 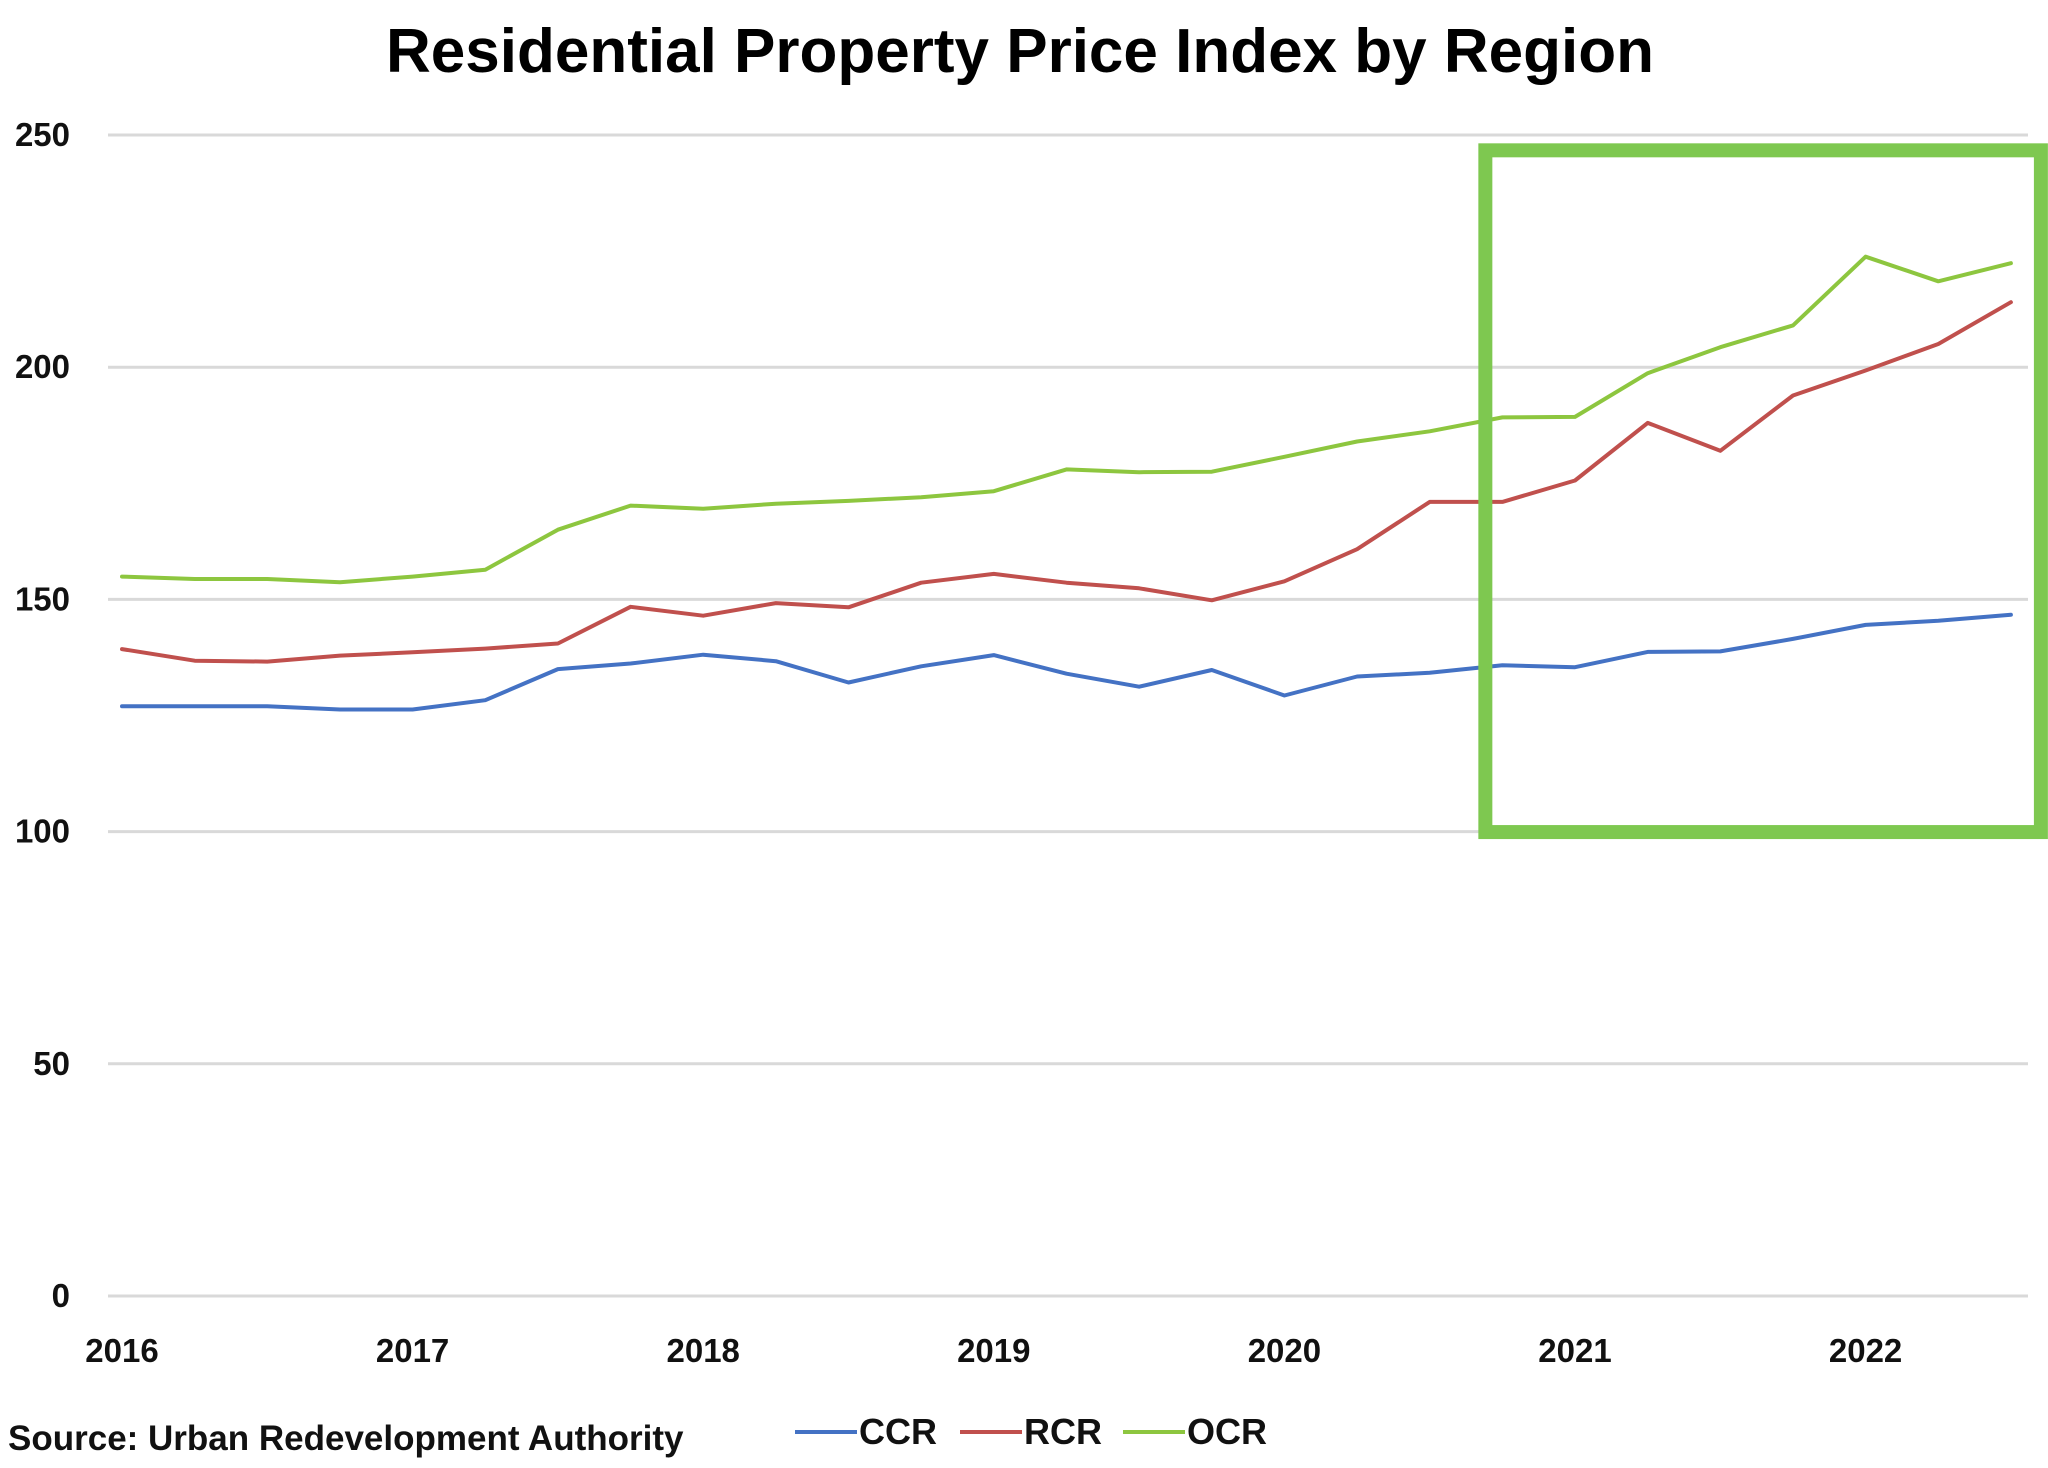 What do you see at coordinates (898, 1431) in the screenshot?
I see `legend-label-ccr: CCR` at bounding box center [898, 1431].